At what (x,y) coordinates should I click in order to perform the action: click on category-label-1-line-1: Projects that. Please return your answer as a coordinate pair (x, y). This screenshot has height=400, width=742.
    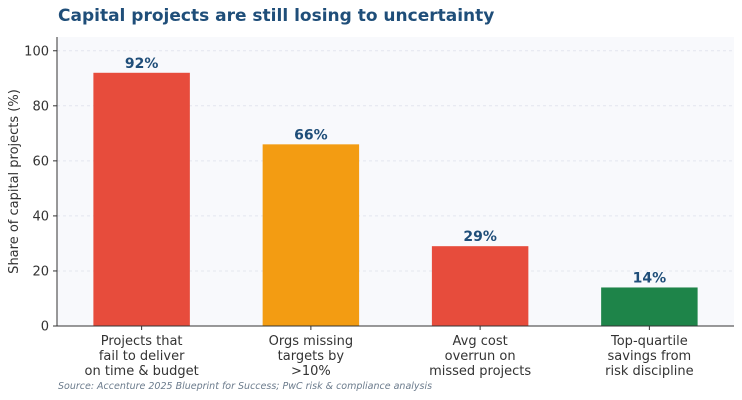
    Looking at the image, I should click on (142, 341).